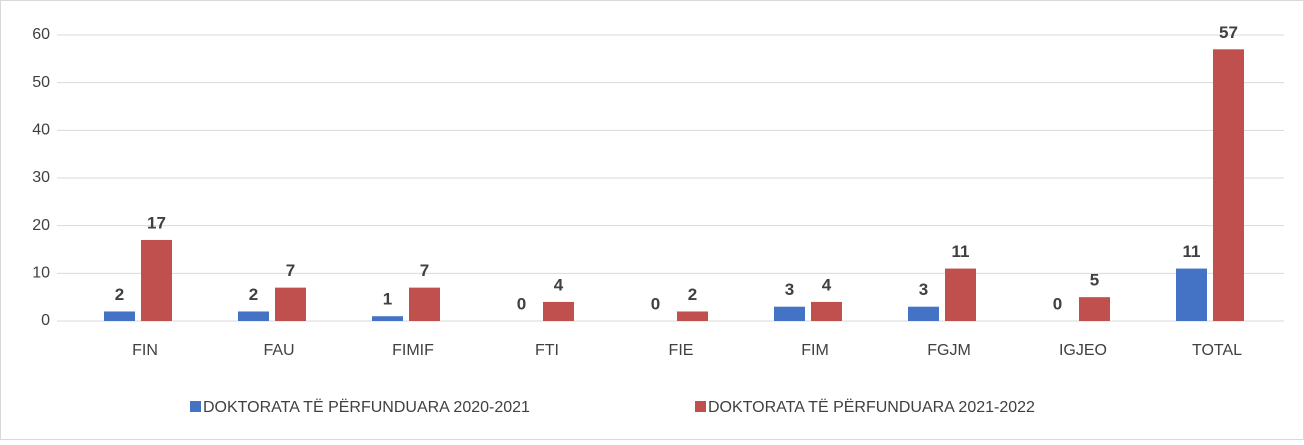 Image resolution: width=1304 pixels, height=445 pixels. What do you see at coordinates (41, 34) in the screenshot?
I see `y-tick-label: 60` at bounding box center [41, 34].